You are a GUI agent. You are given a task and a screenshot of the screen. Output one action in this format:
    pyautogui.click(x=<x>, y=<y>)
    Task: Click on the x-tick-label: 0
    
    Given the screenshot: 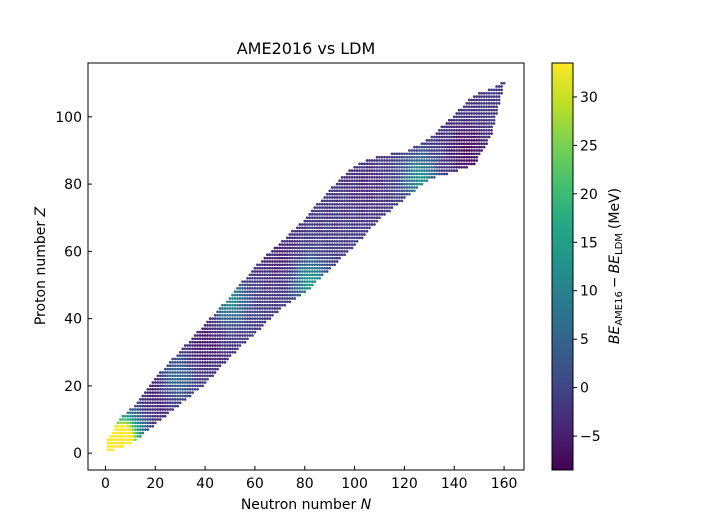 What is the action you would take?
    pyautogui.click(x=105, y=484)
    